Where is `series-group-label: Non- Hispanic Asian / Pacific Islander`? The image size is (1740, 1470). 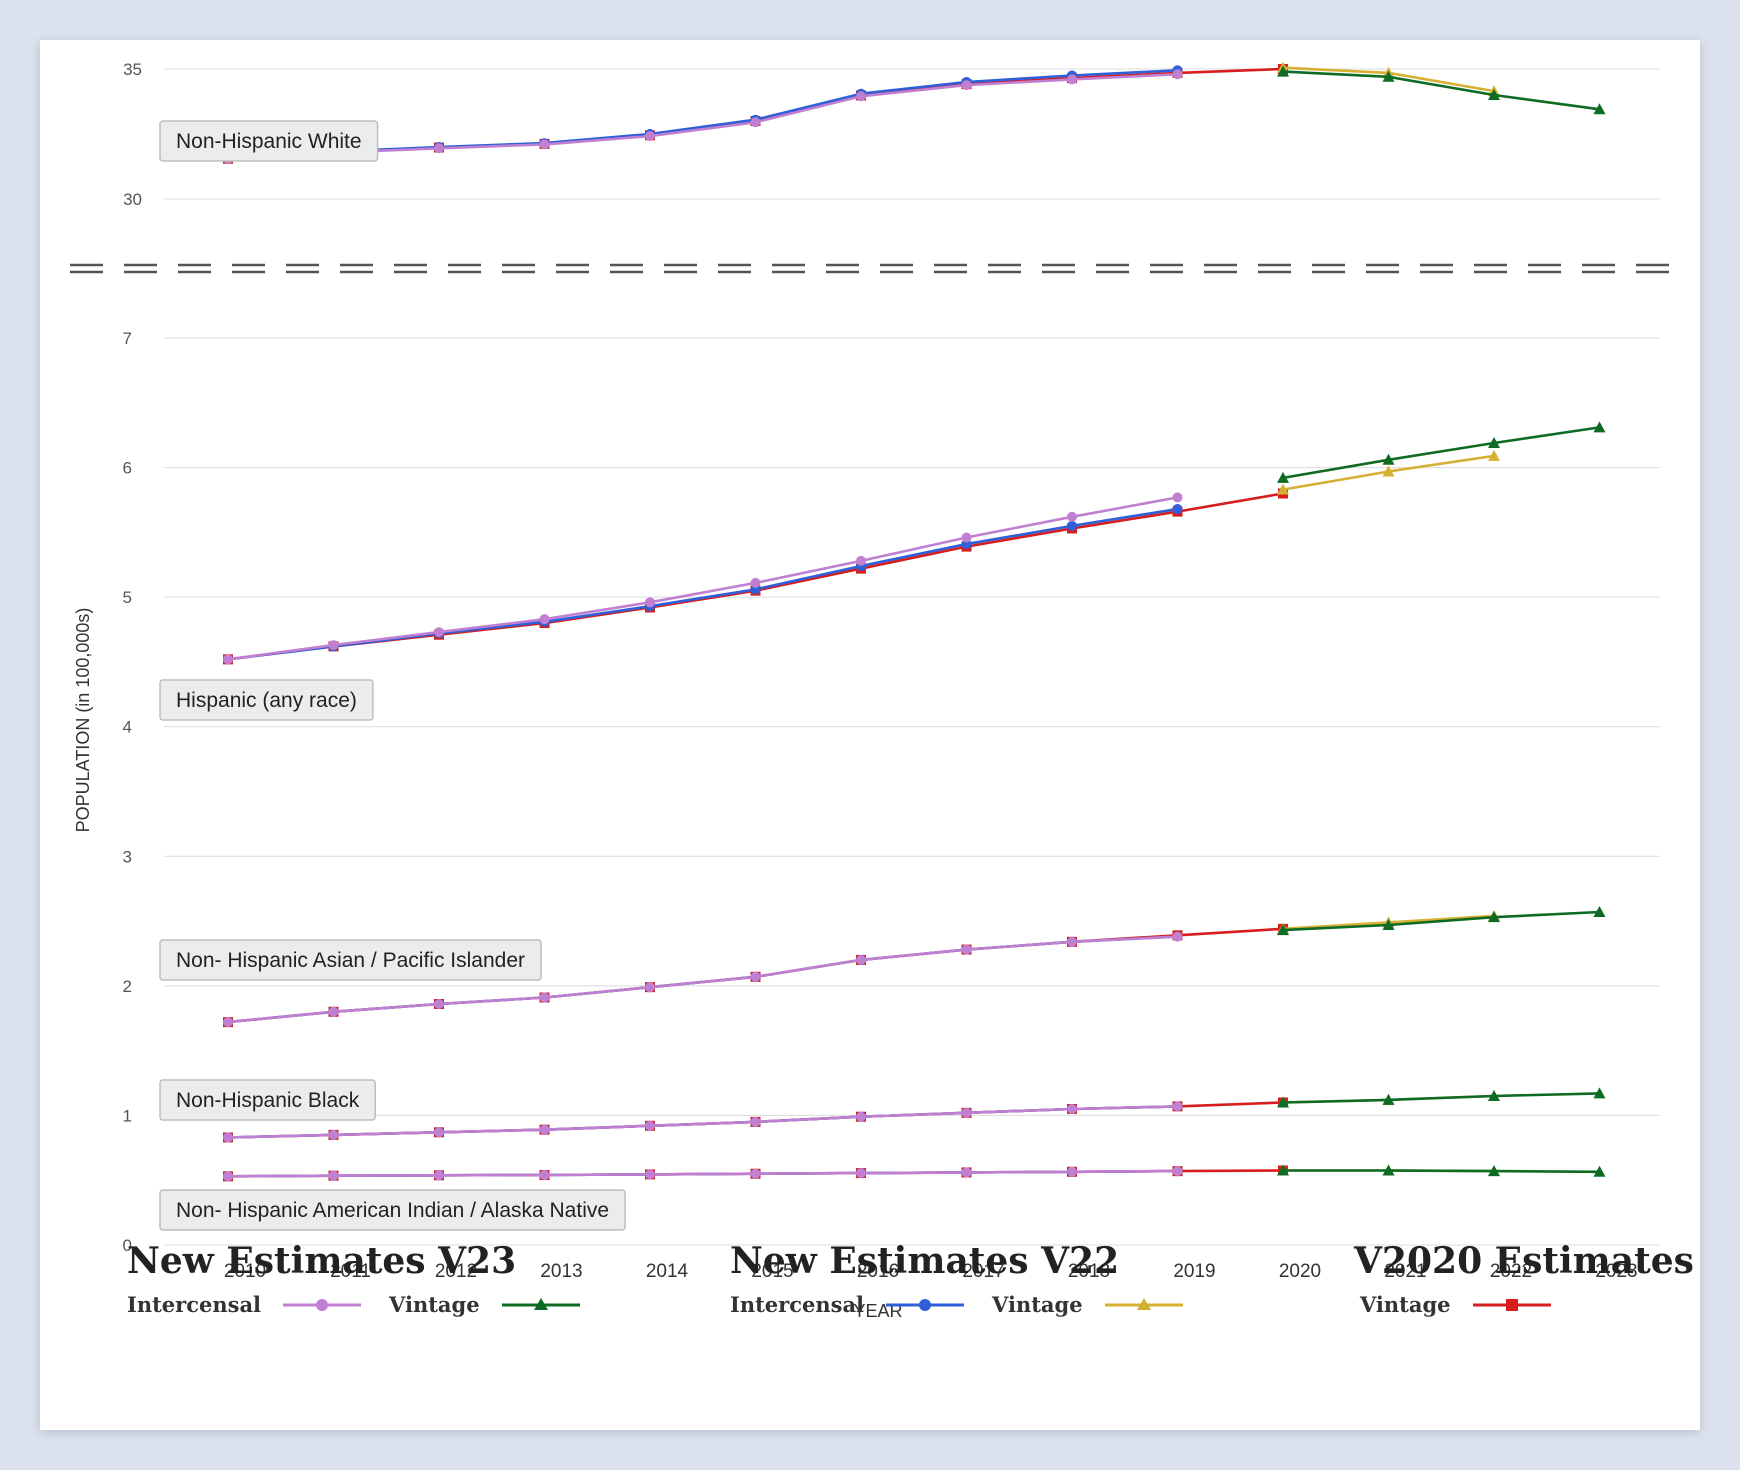 series-group-label: Non- Hispanic Asian / Pacific Islander is located at coordinates (350, 960).